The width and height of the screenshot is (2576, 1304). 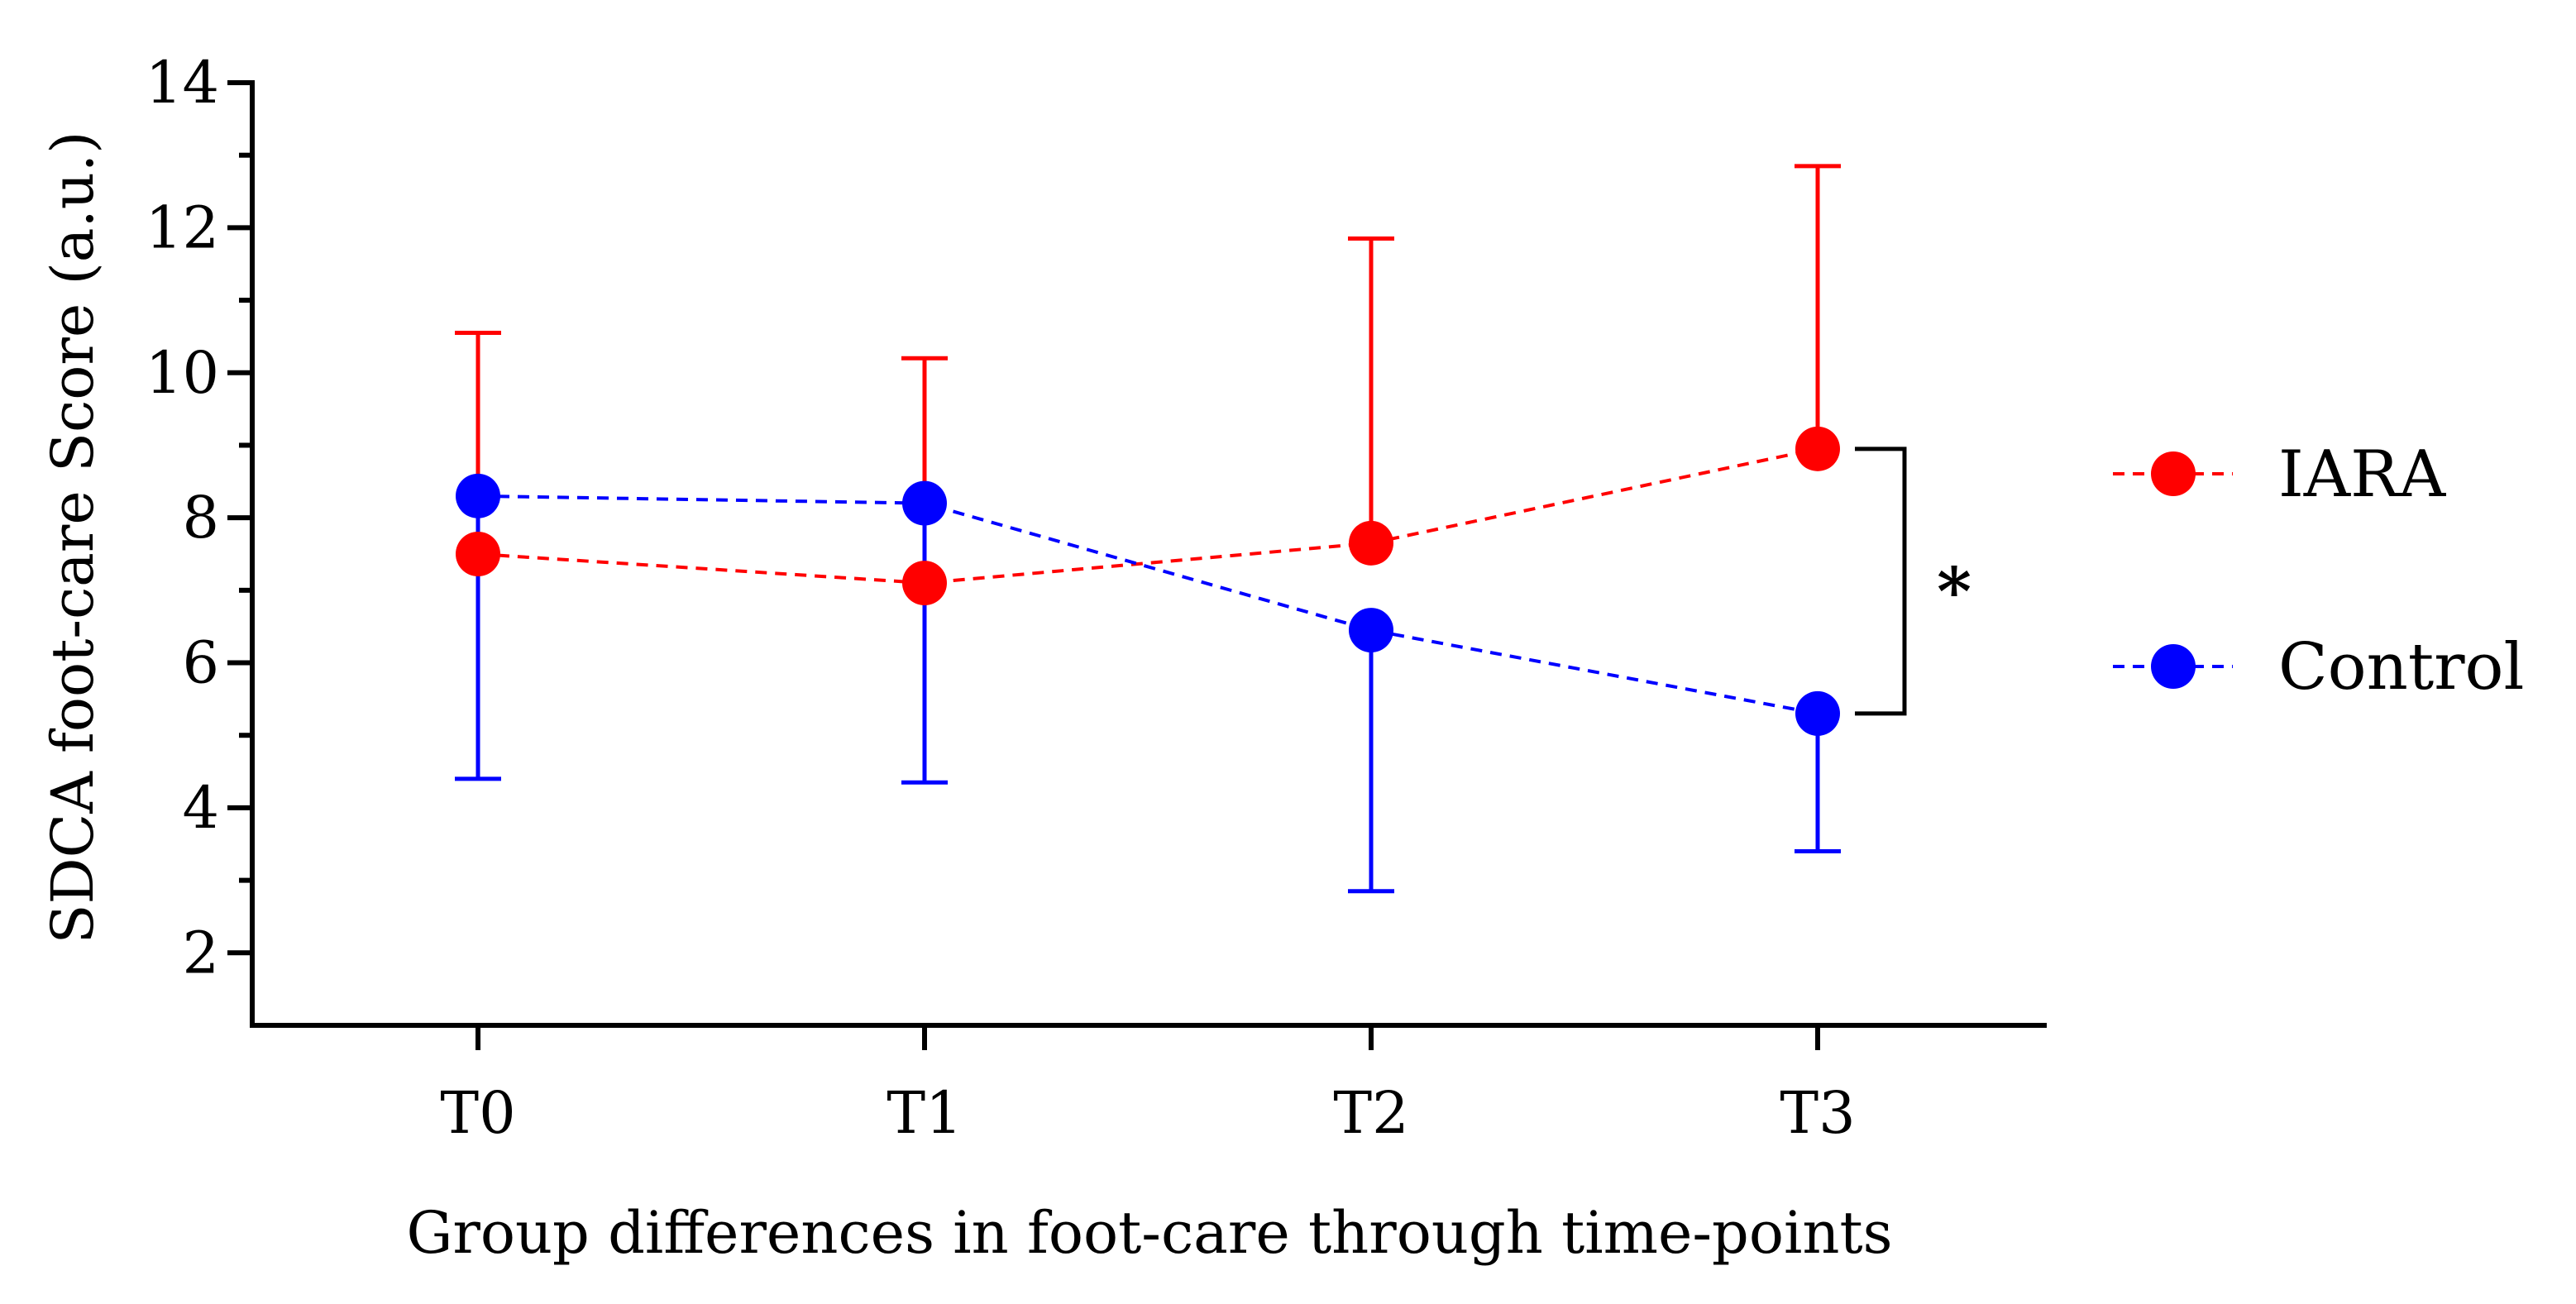 What do you see at coordinates (200, 518) in the screenshot?
I see `y-tick-label-8: 8` at bounding box center [200, 518].